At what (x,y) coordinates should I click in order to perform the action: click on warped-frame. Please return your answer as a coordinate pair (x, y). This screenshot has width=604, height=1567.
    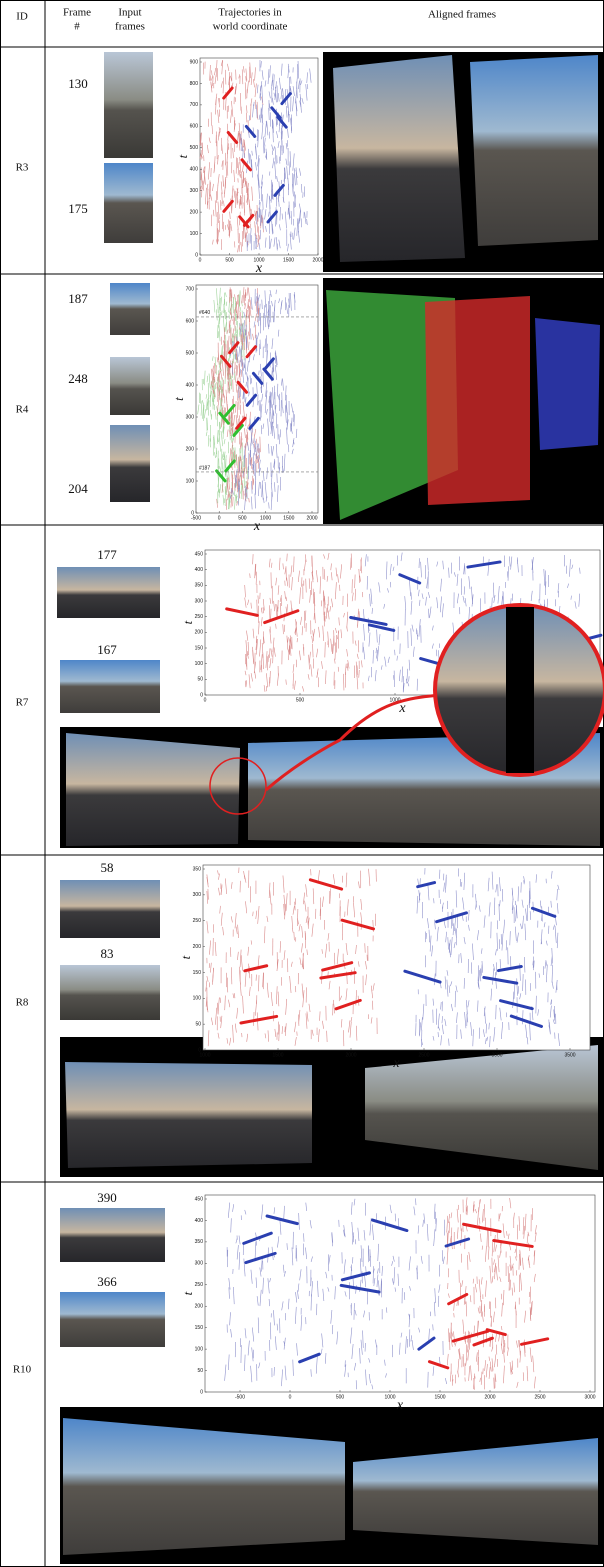
    Looking at the image, I should click on (204, 1486).